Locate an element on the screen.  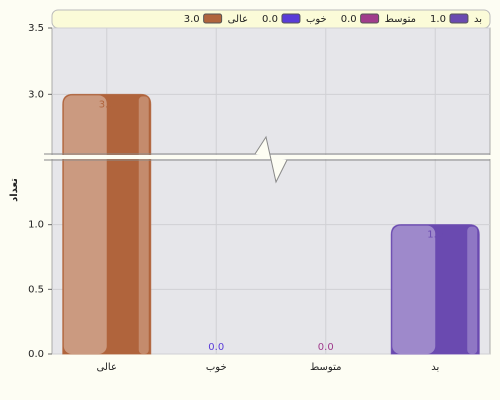
legend-label: متوسط is located at coordinates (400, 19).